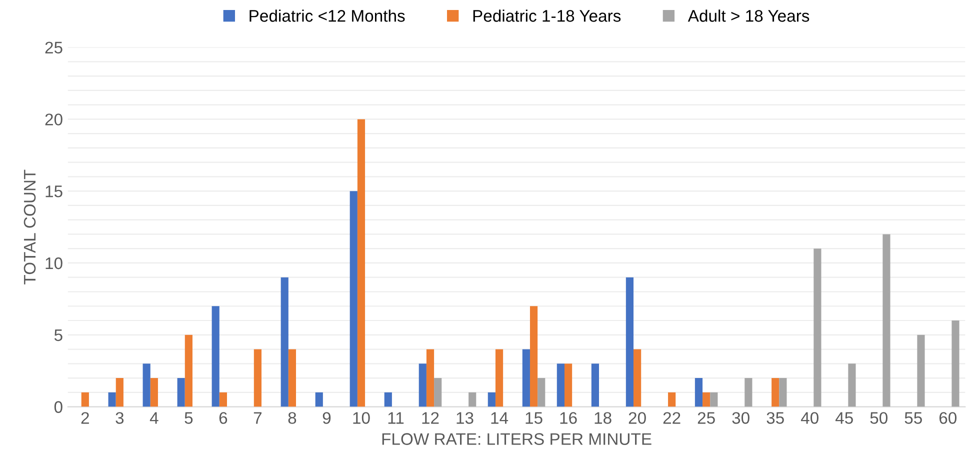 Image resolution: width=970 pixels, height=473 pixels. I want to click on x-tick-label: 15, so click(534, 418).